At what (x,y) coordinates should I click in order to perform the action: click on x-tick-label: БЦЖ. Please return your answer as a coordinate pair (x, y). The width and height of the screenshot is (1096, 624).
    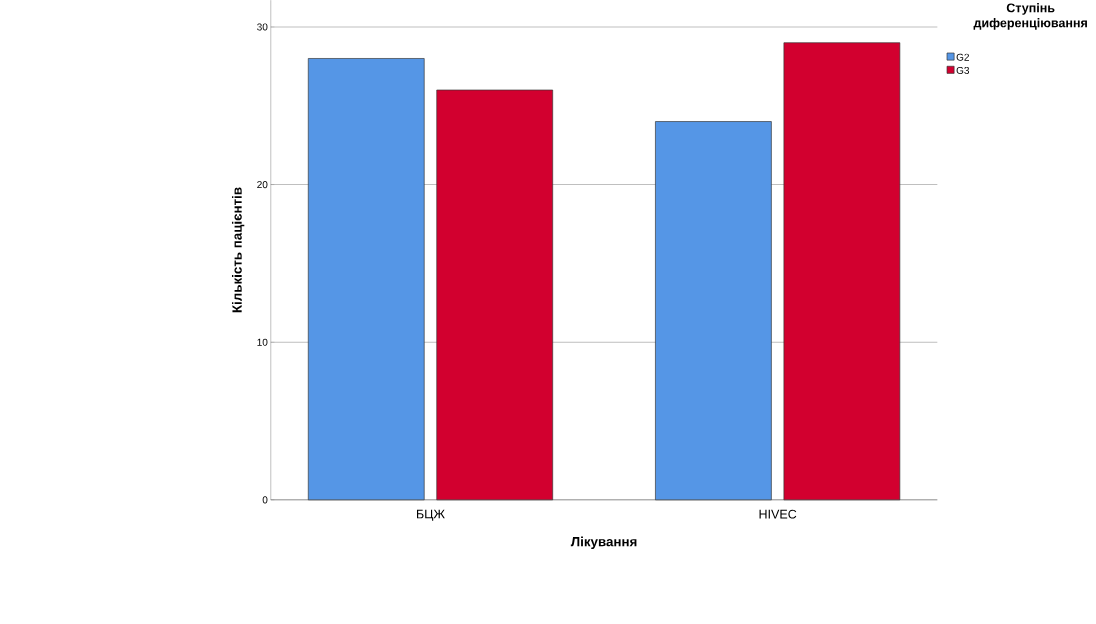
    Looking at the image, I should click on (430, 515).